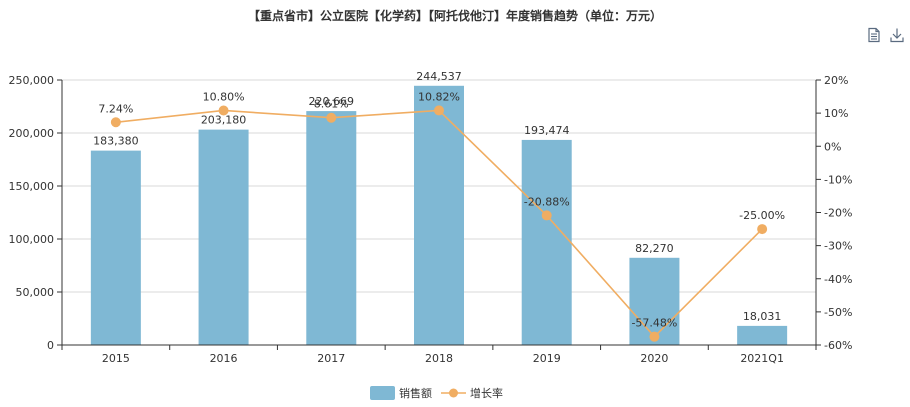  What do you see at coordinates (32, 186) in the screenshot?
I see `left-axis-tick-label: 150,000` at bounding box center [32, 186].